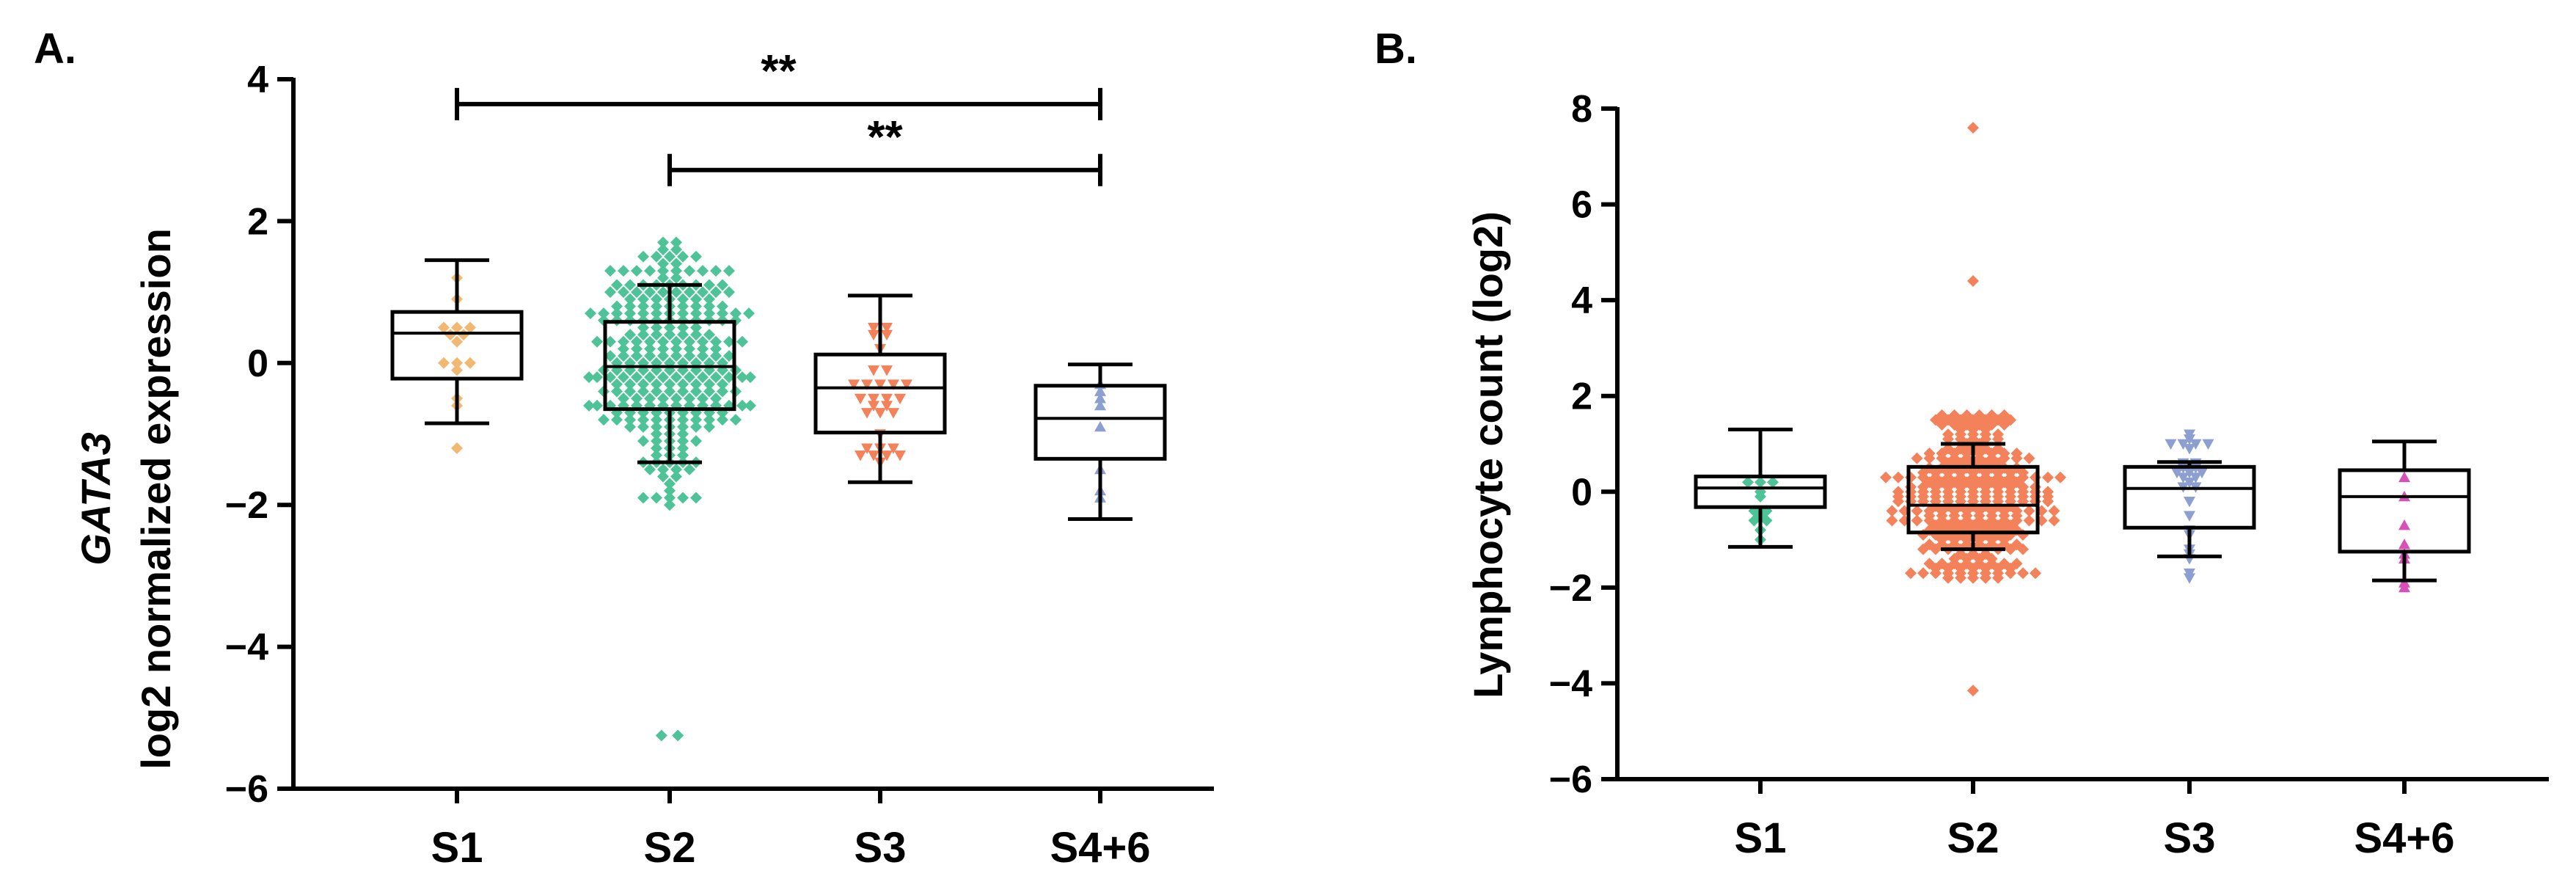 The height and width of the screenshot is (876, 2576). I want to click on panel-b-boxes, so click(2082, 505).